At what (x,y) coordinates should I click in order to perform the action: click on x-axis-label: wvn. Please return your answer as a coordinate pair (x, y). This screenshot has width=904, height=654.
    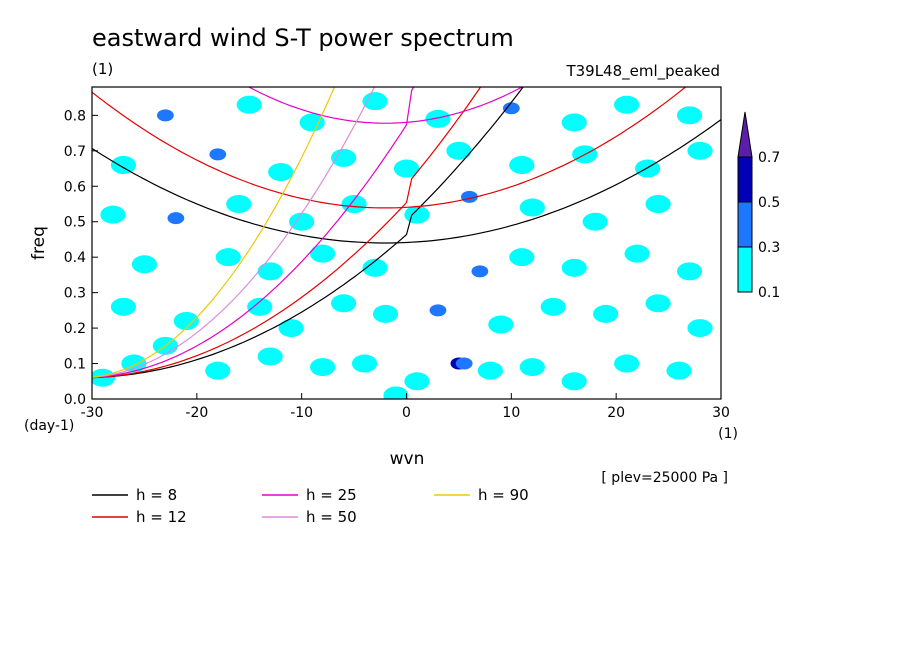
    Looking at the image, I should click on (407, 459).